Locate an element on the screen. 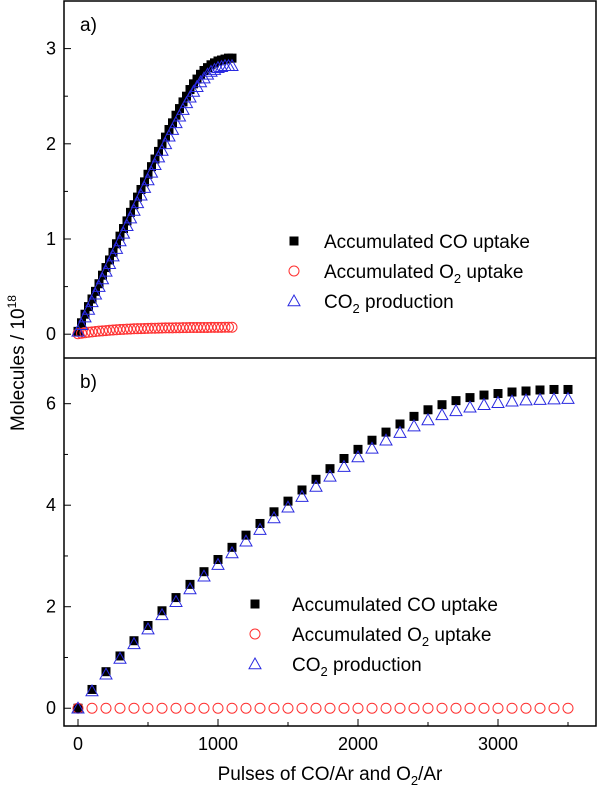 The width and height of the screenshot is (597, 788). series-o2_uptake is located at coordinates (155, 330).